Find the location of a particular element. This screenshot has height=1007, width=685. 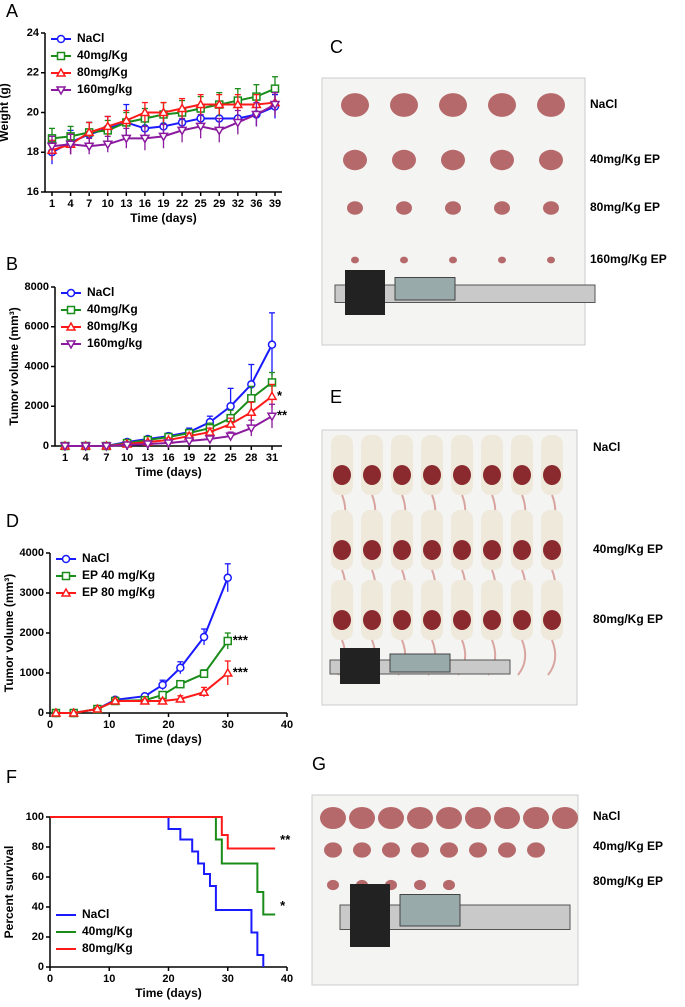

y-tick-label: 100 is located at coordinates (35, 817).